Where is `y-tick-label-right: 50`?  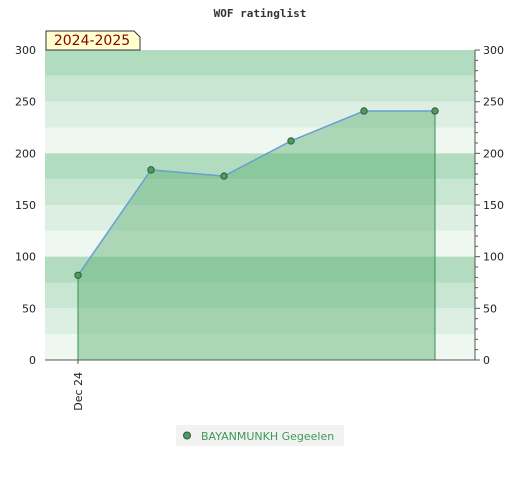 y-tick-label-right: 50 is located at coordinates (490, 308).